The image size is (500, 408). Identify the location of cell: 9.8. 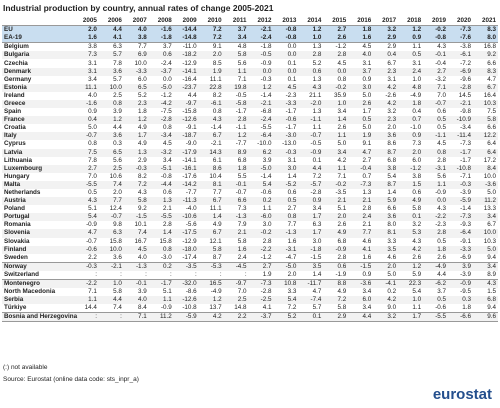
(117, 225).